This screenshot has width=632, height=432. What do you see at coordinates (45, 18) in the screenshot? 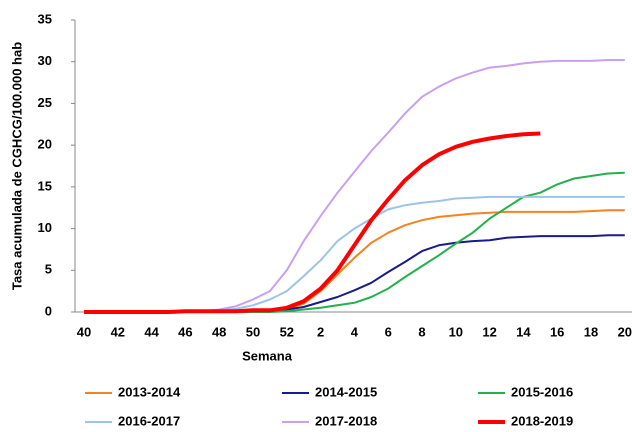
I see `y-tick-label: 35` at bounding box center [45, 18].